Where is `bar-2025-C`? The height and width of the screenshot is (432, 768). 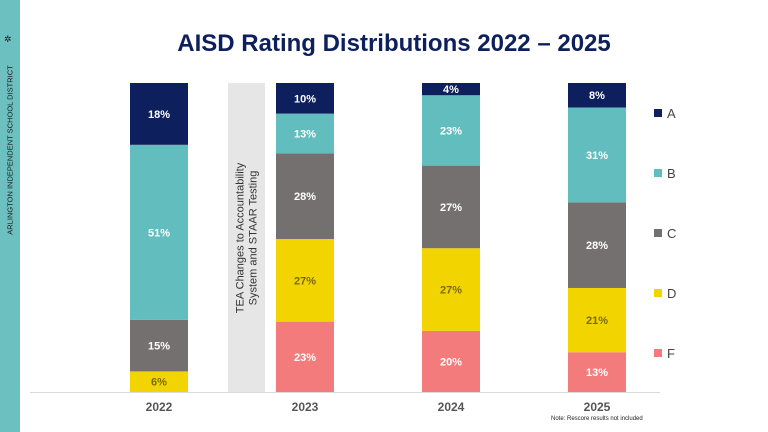
bar-2025-C is located at coordinates (597, 245).